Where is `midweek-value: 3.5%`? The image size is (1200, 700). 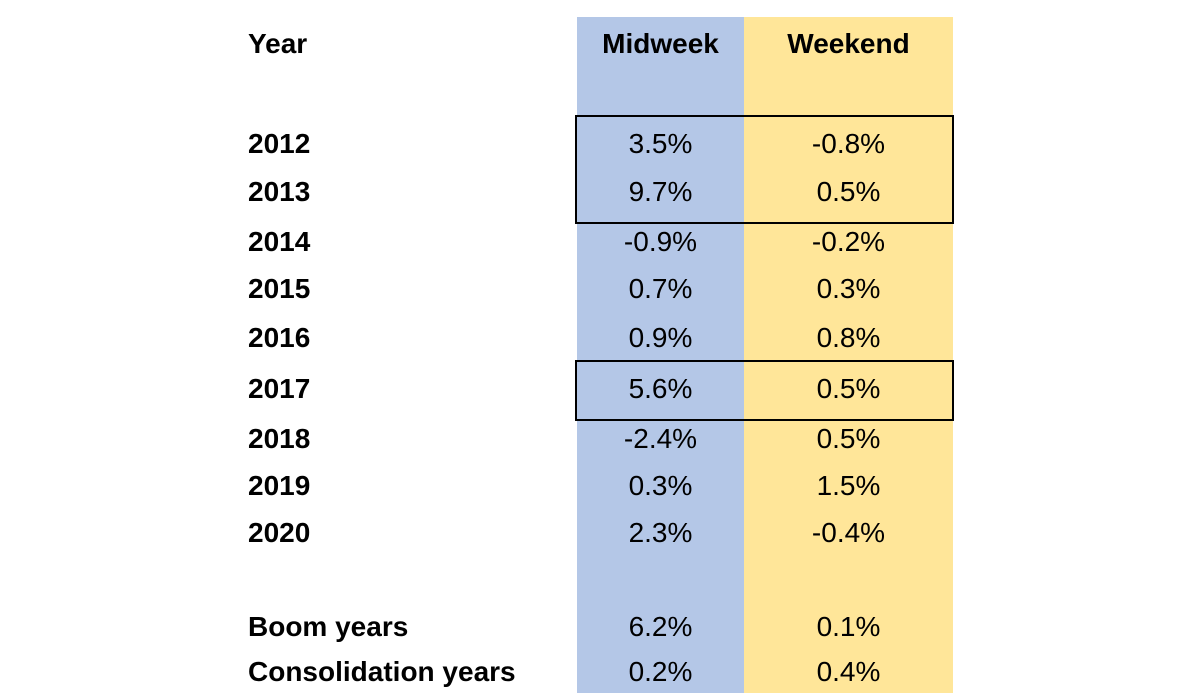
midweek-value: 3.5% is located at coordinates (660, 143).